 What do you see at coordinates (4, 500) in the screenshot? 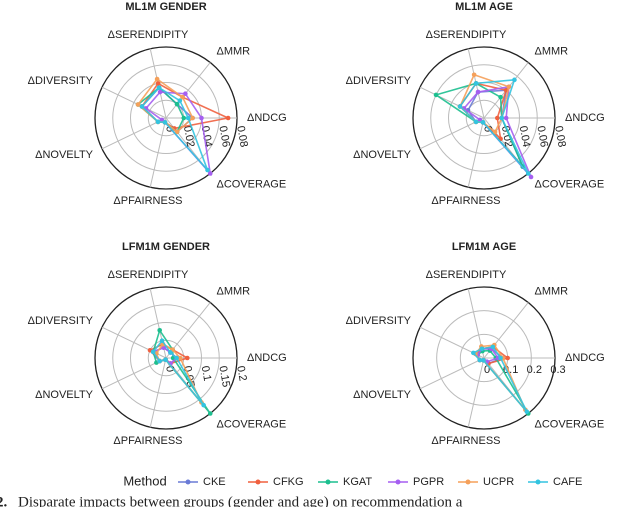
I see `caption-number: 2.` at bounding box center [4, 500].